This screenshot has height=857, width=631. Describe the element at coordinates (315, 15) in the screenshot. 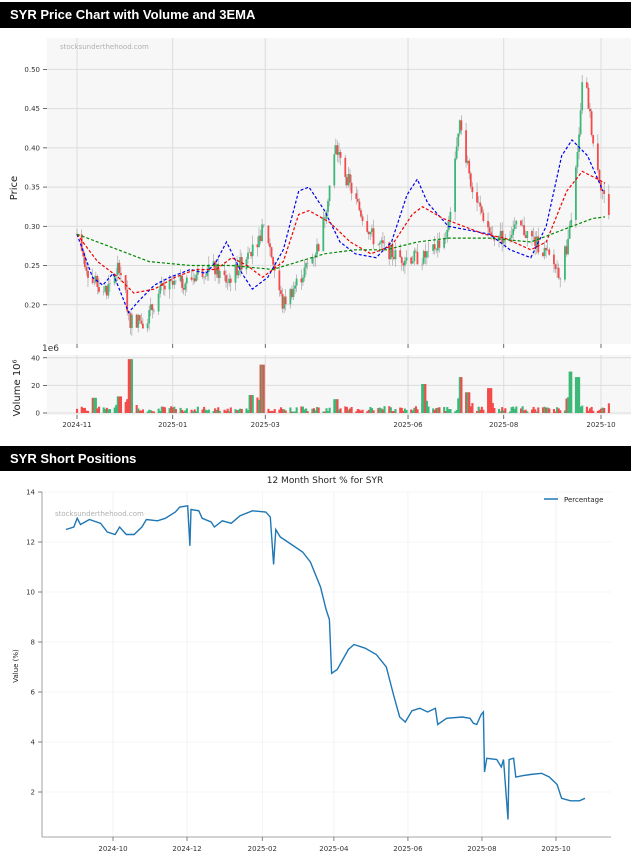

I see `price-chart-header: SYR Price Chart with Volume and 3EMA` at that location.